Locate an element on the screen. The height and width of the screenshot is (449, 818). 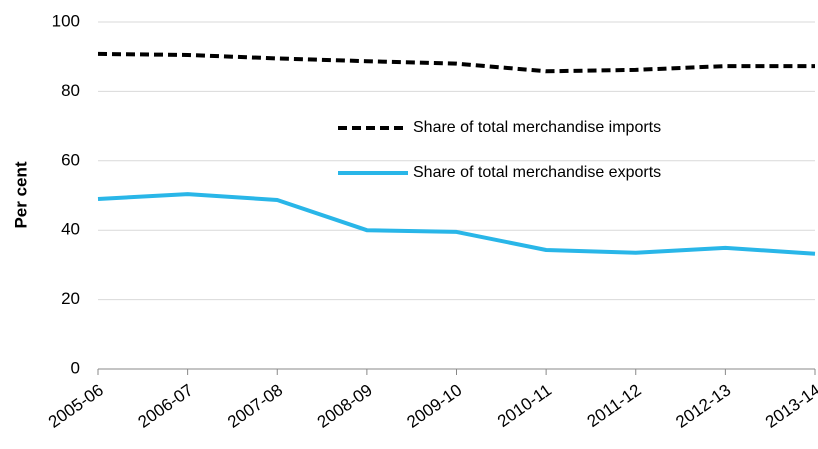
x-tick-label: 2010-11 is located at coordinates (524, 405).